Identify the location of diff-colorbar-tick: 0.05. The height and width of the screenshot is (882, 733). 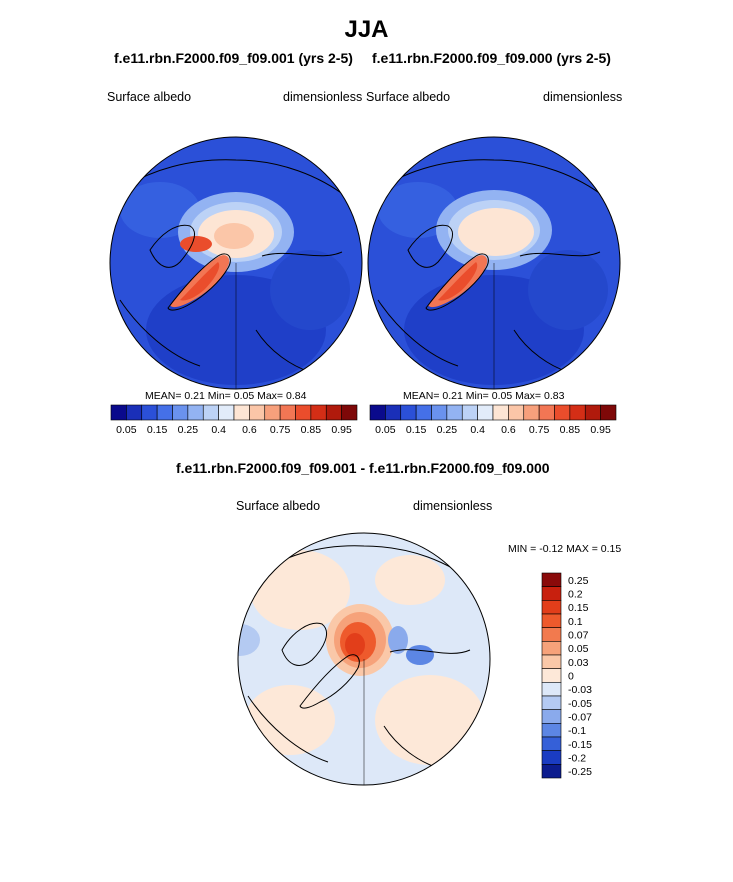
(578, 649).